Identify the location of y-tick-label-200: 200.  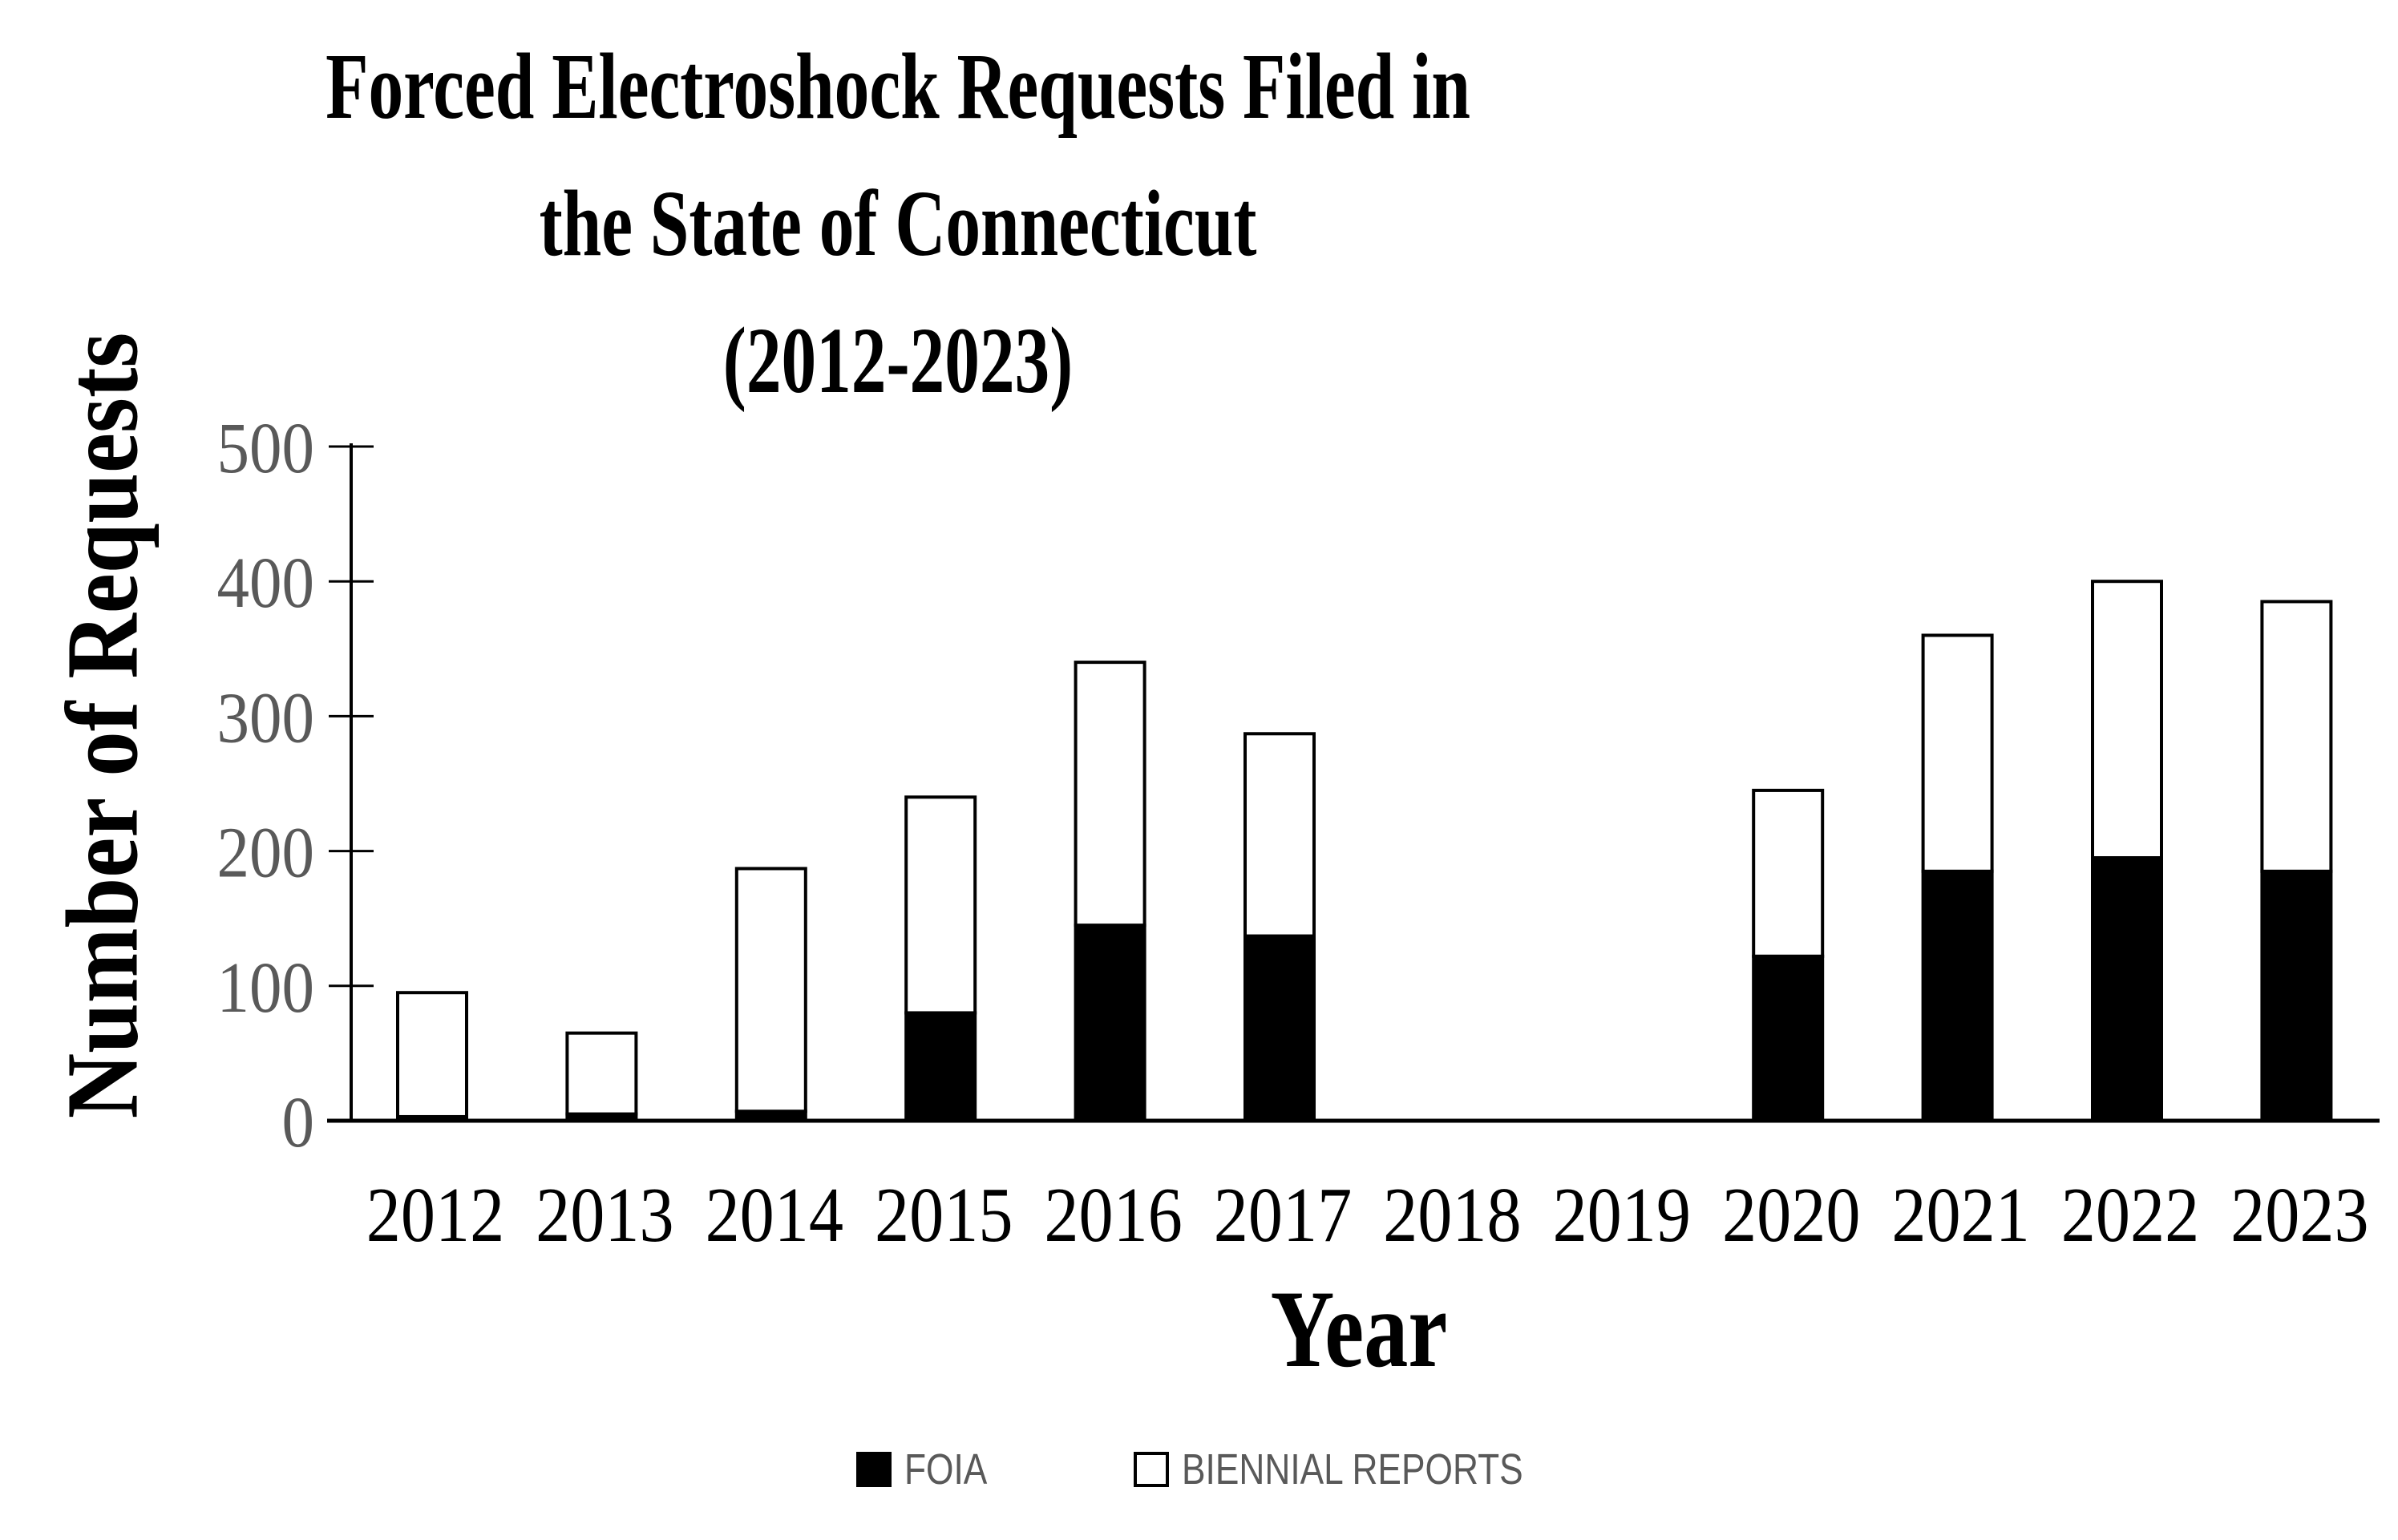
(266, 853).